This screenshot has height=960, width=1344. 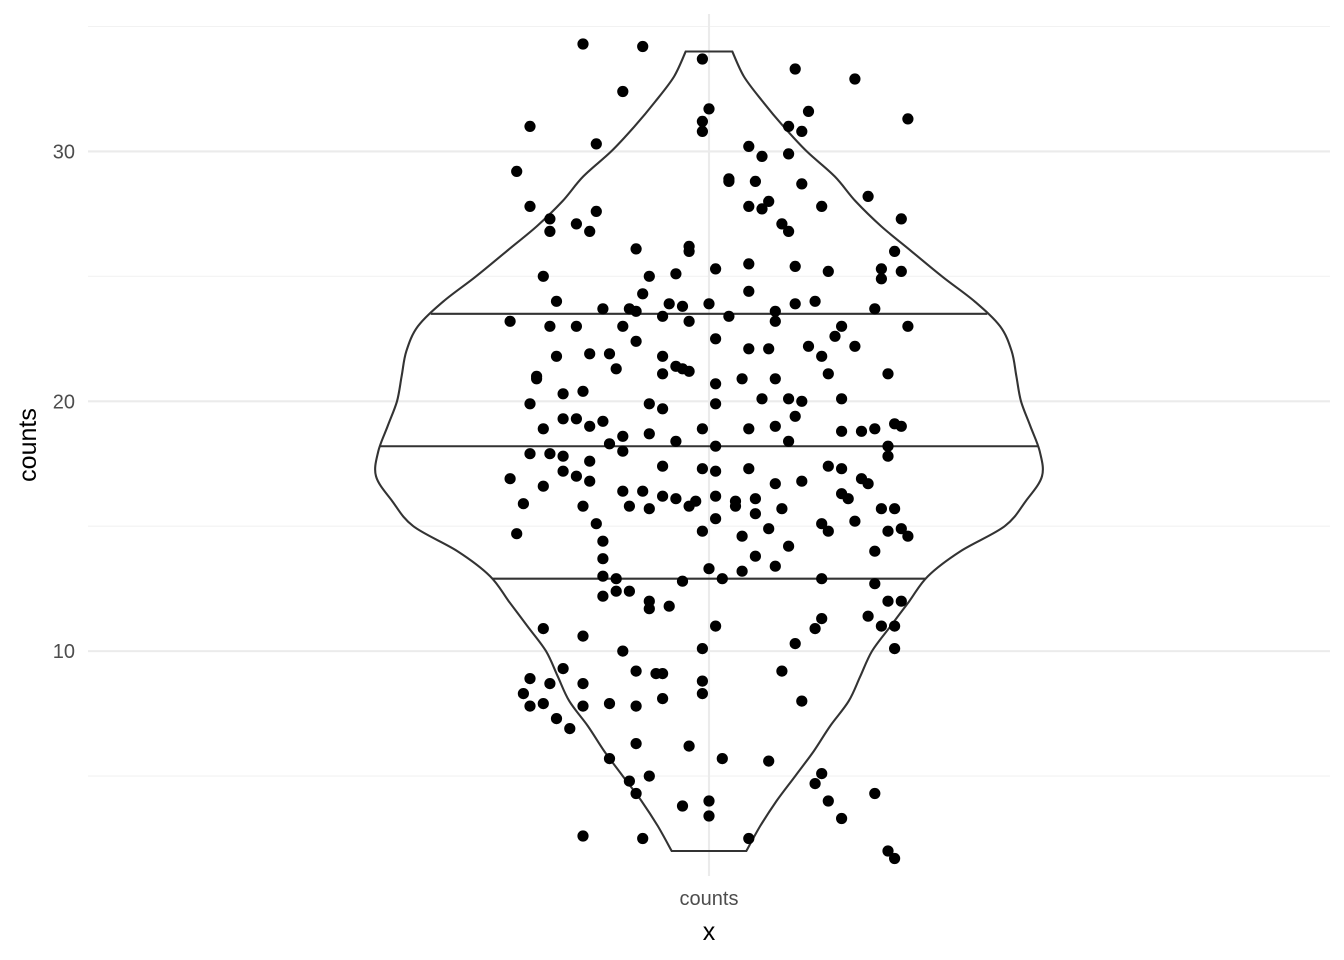 What do you see at coordinates (709, 899) in the screenshot?
I see `x-axis-tick-labels: counts` at bounding box center [709, 899].